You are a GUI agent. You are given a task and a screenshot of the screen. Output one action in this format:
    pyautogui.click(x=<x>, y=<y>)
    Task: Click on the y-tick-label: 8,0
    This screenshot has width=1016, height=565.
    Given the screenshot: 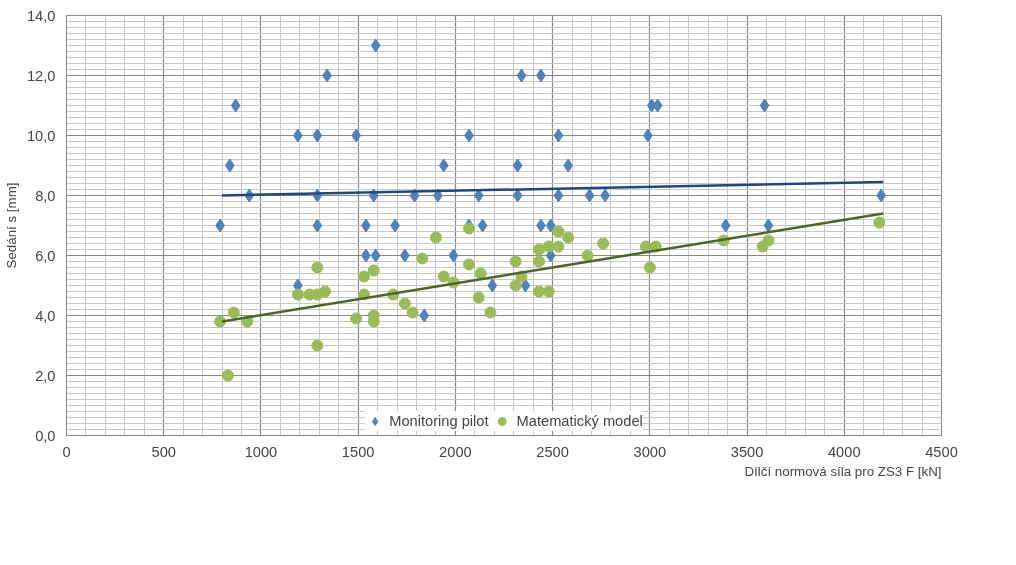 What is the action you would take?
    pyautogui.click(x=45, y=195)
    